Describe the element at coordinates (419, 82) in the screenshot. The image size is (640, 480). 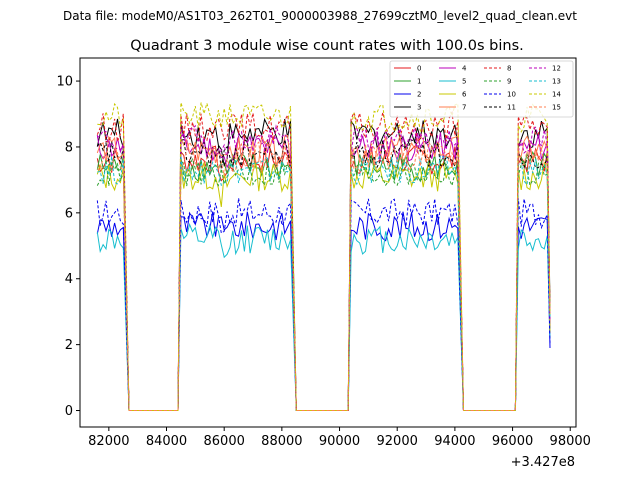
I see `legend-label-1: 1` at that location.